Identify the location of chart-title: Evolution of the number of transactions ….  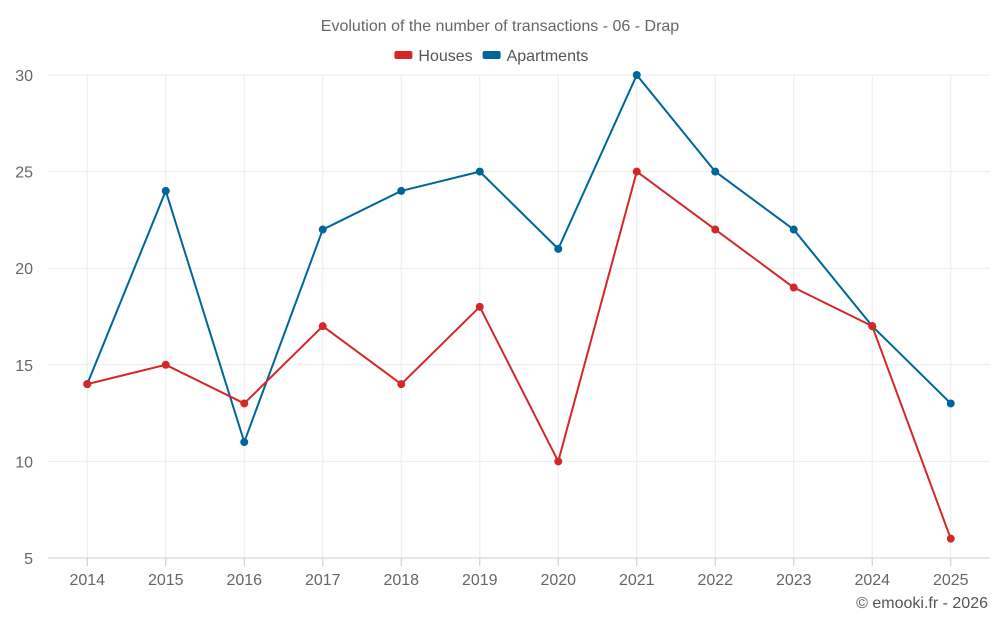
(500, 26).